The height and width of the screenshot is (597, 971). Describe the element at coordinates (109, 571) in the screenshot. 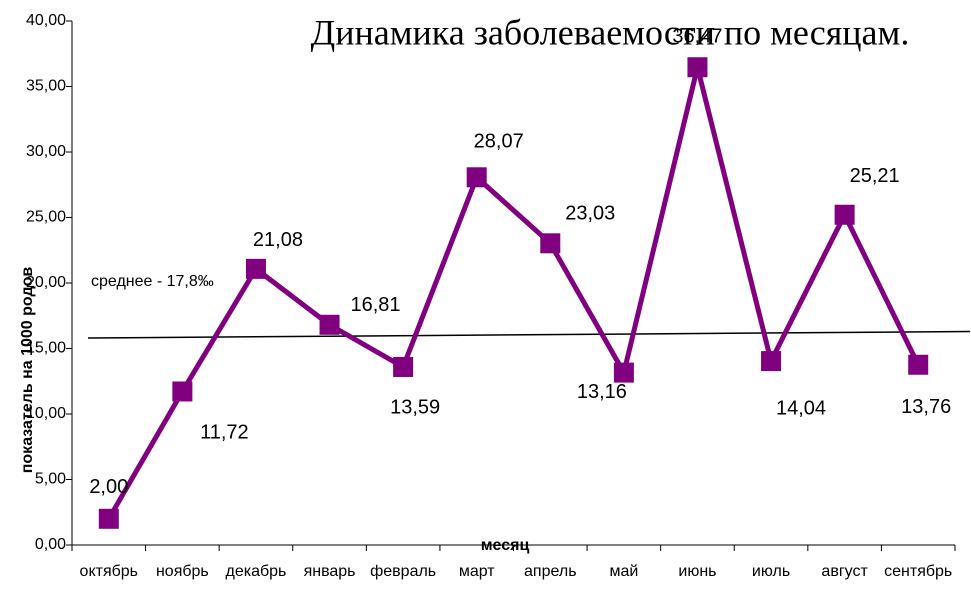

I see `x-tick-label: октябрь` at that location.